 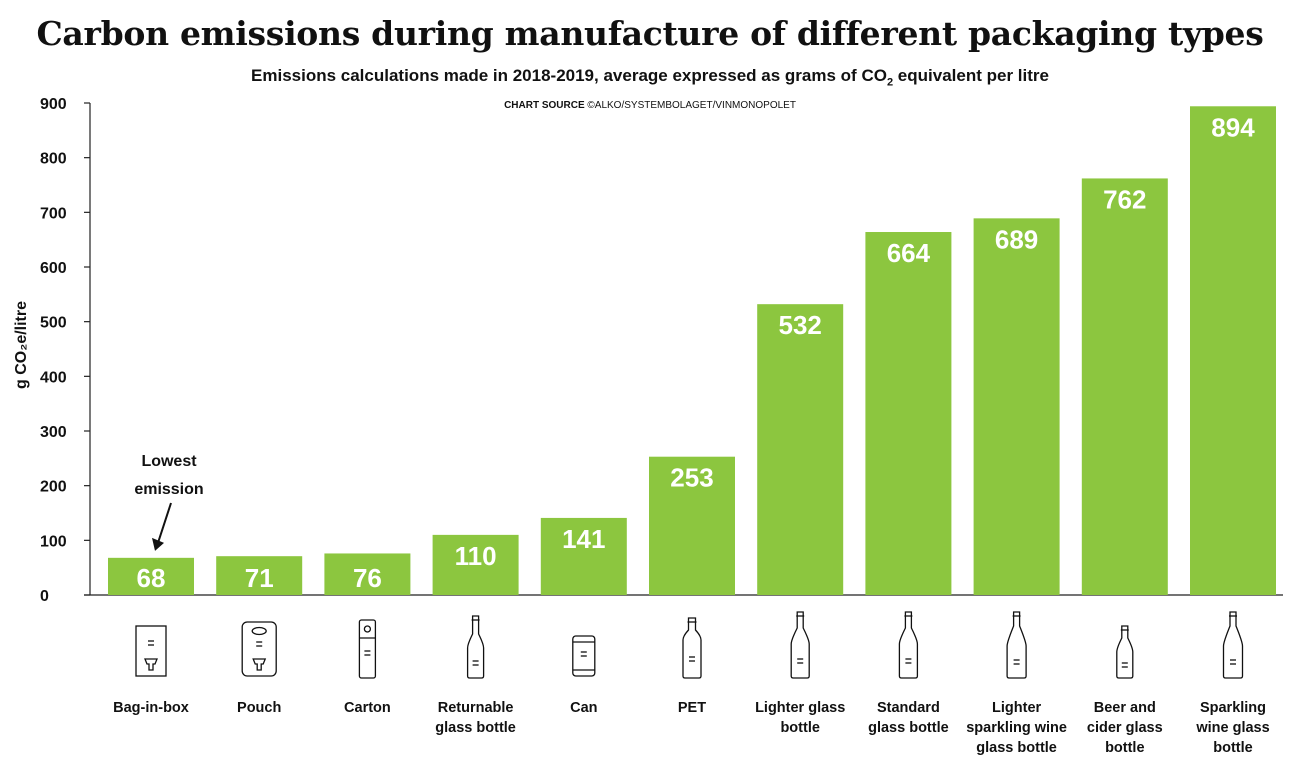 I want to click on bar-value-label: 71, so click(x=259, y=578).